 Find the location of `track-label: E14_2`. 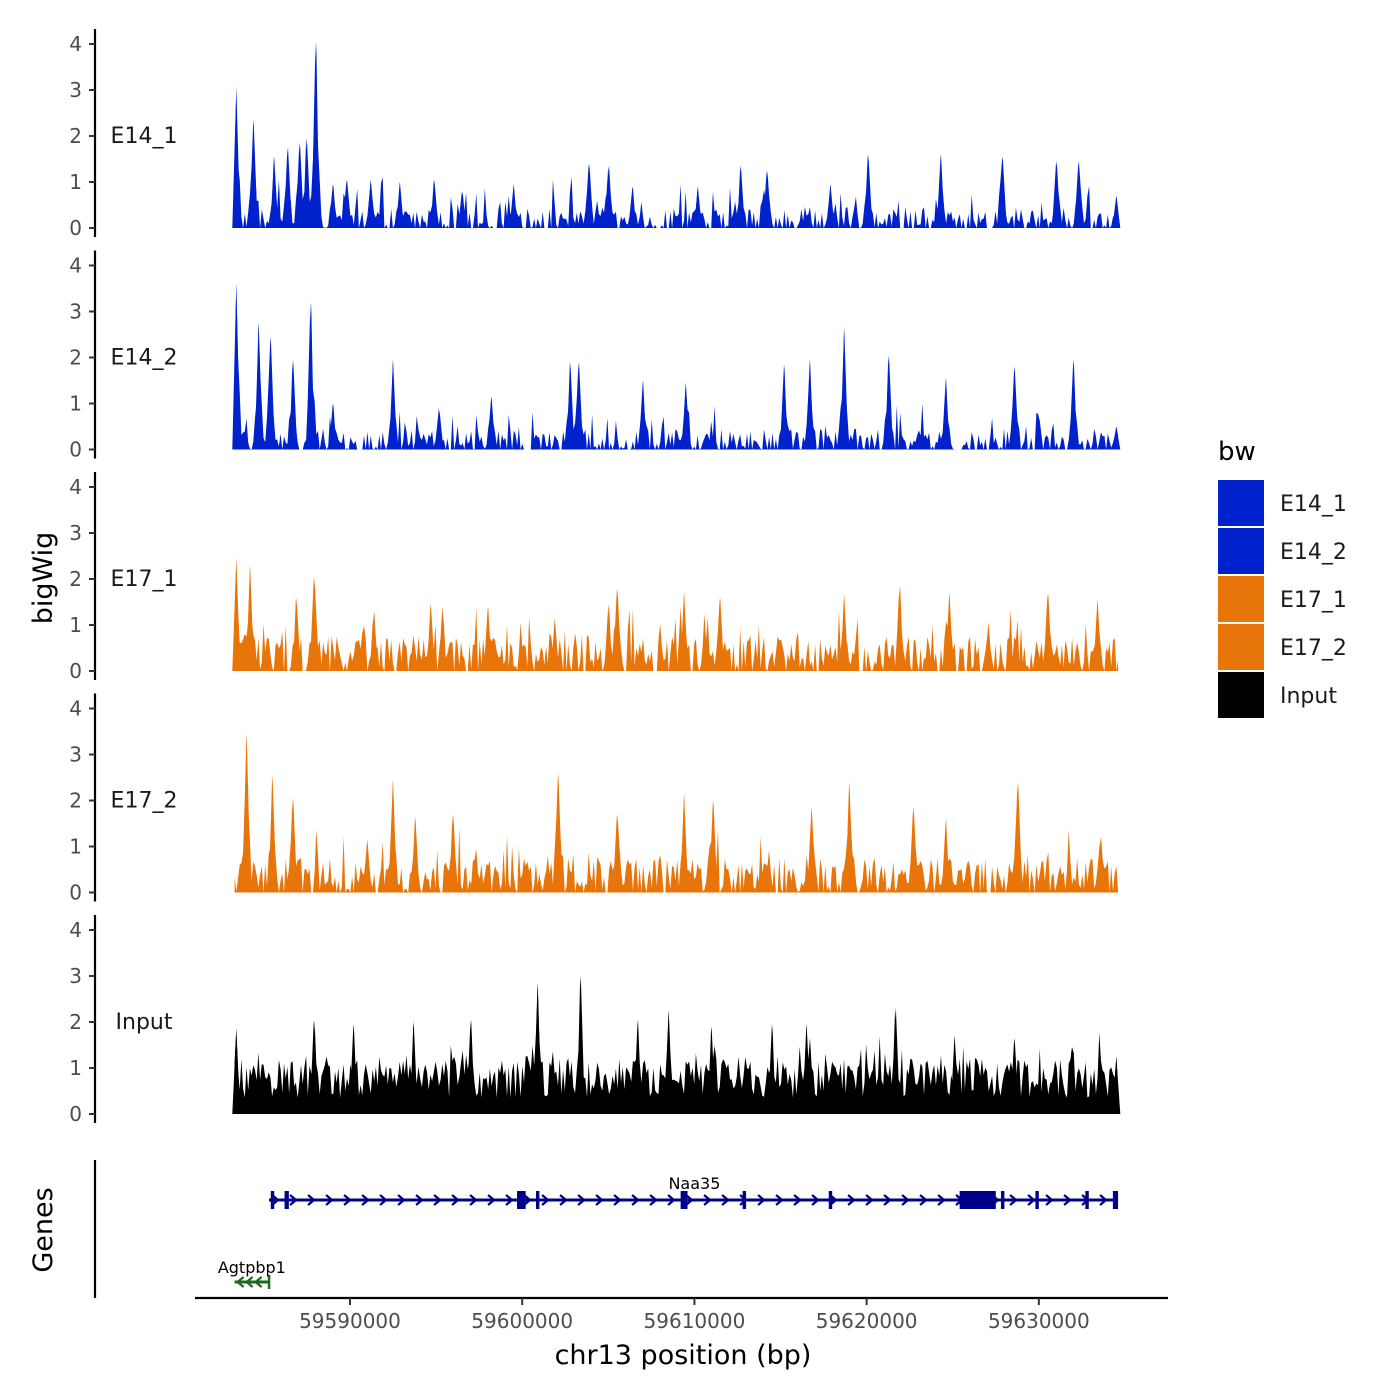

track-label: E14_2 is located at coordinates (144, 358).